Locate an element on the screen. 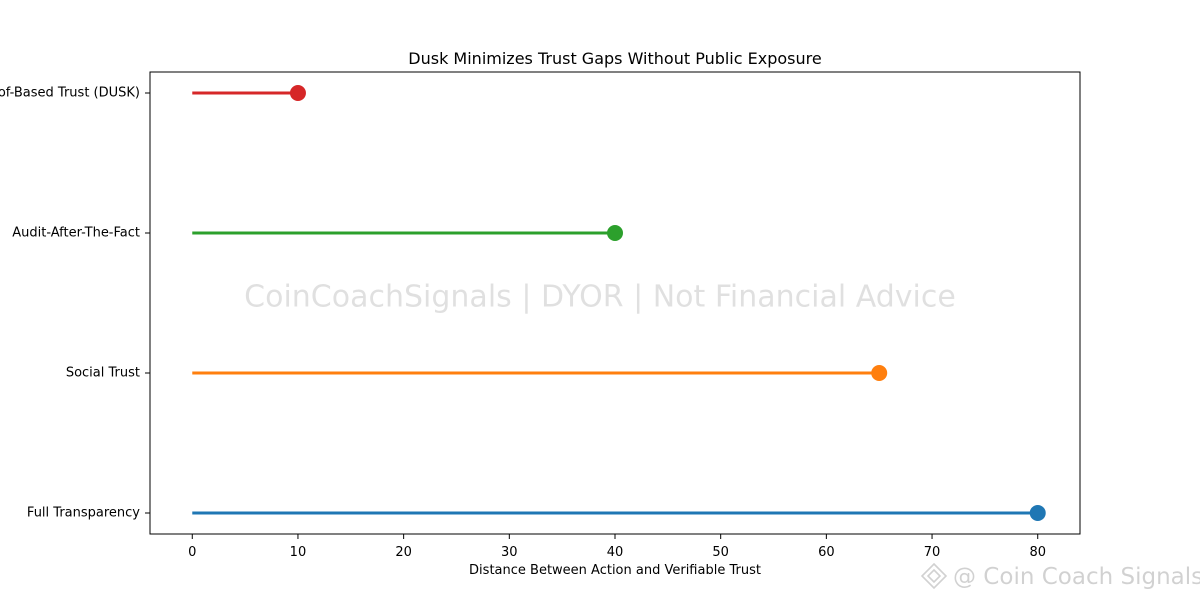 The width and height of the screenshot is (1200, 600). x-tick-label-1: 10 is located at coordinates (298, 552).